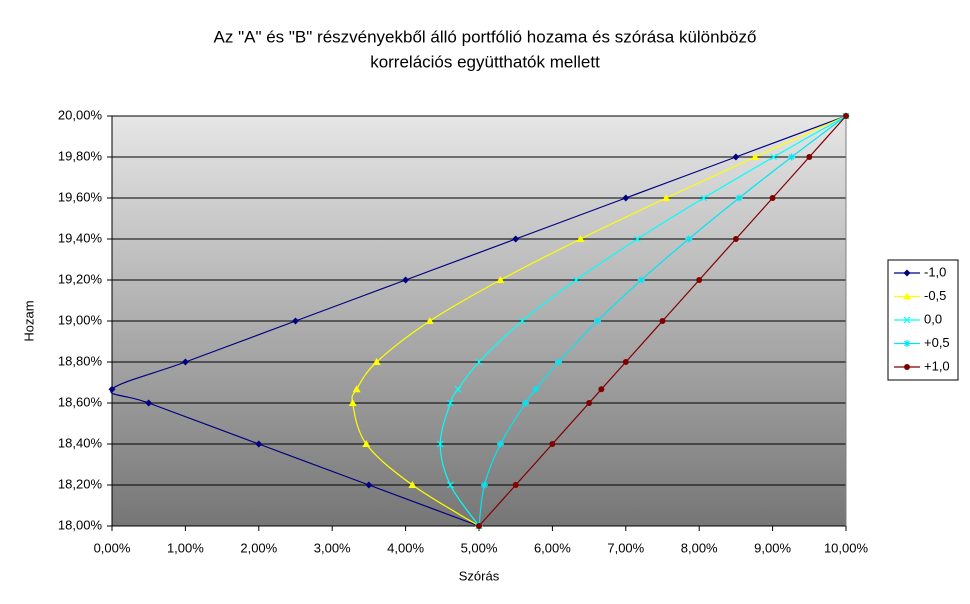 This screenshot has width=970, height=604. I want to click on legend-label: -0,5, so click(935, 295).